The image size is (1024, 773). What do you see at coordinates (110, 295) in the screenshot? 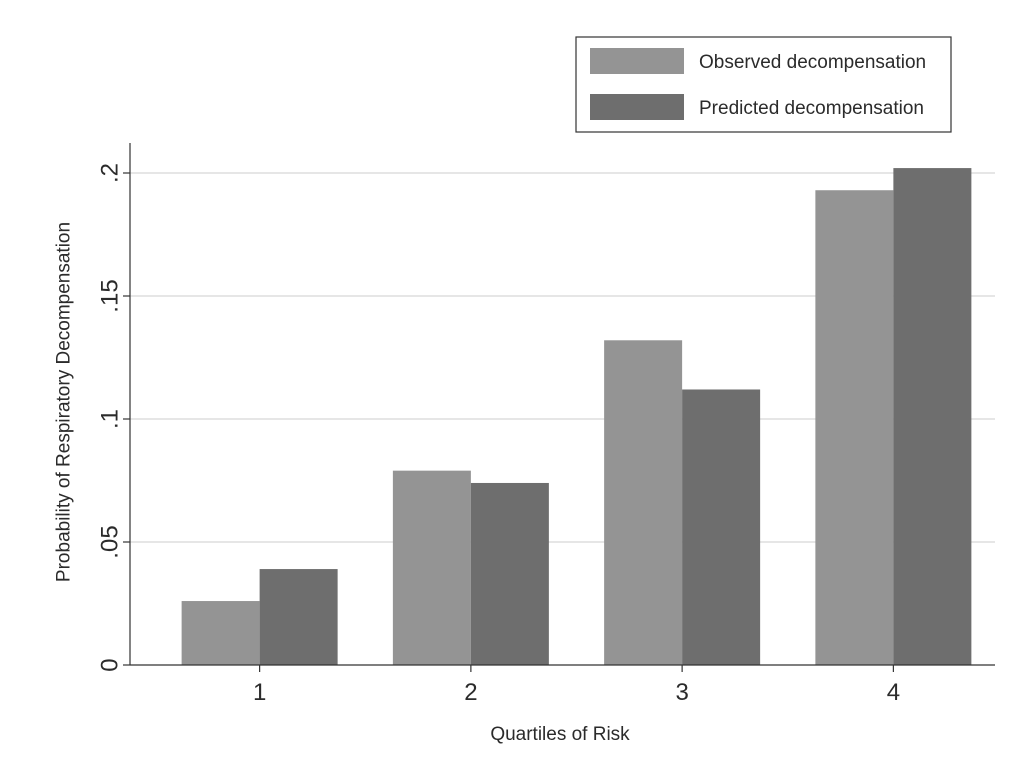
I see `y-tick-label: .15` at bounding box center [110, 295].